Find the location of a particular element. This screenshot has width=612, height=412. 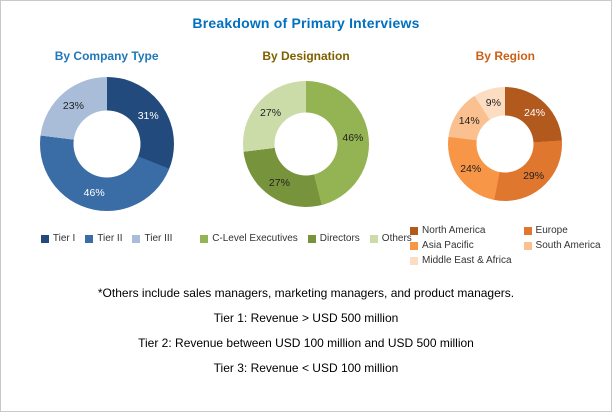

figure-title: Breakdown of Primary Interviews is located at coordinates (306, 23).